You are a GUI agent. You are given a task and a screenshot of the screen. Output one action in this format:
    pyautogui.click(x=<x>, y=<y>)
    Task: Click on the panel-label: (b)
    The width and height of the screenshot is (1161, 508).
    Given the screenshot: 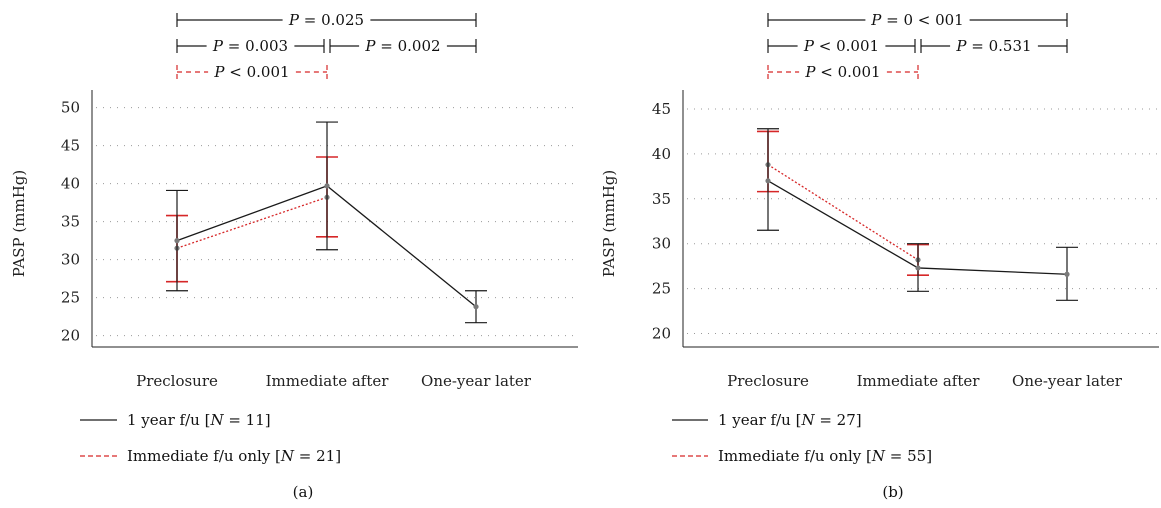 What is the action you would take?
    pyautogui.click(x=892, y=492)
    